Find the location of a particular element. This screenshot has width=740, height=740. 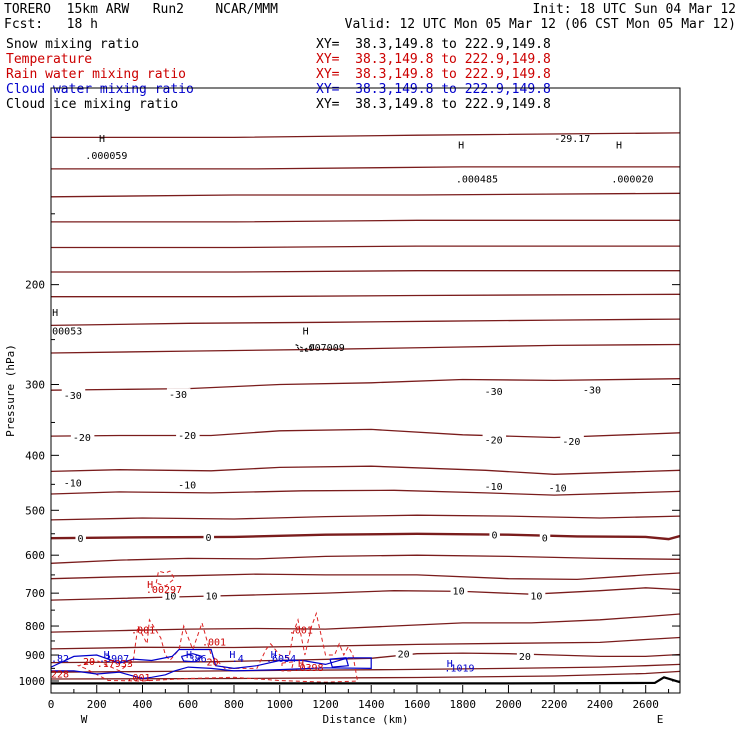

y-tick-label: 300 is located at coordinates (35, 384).